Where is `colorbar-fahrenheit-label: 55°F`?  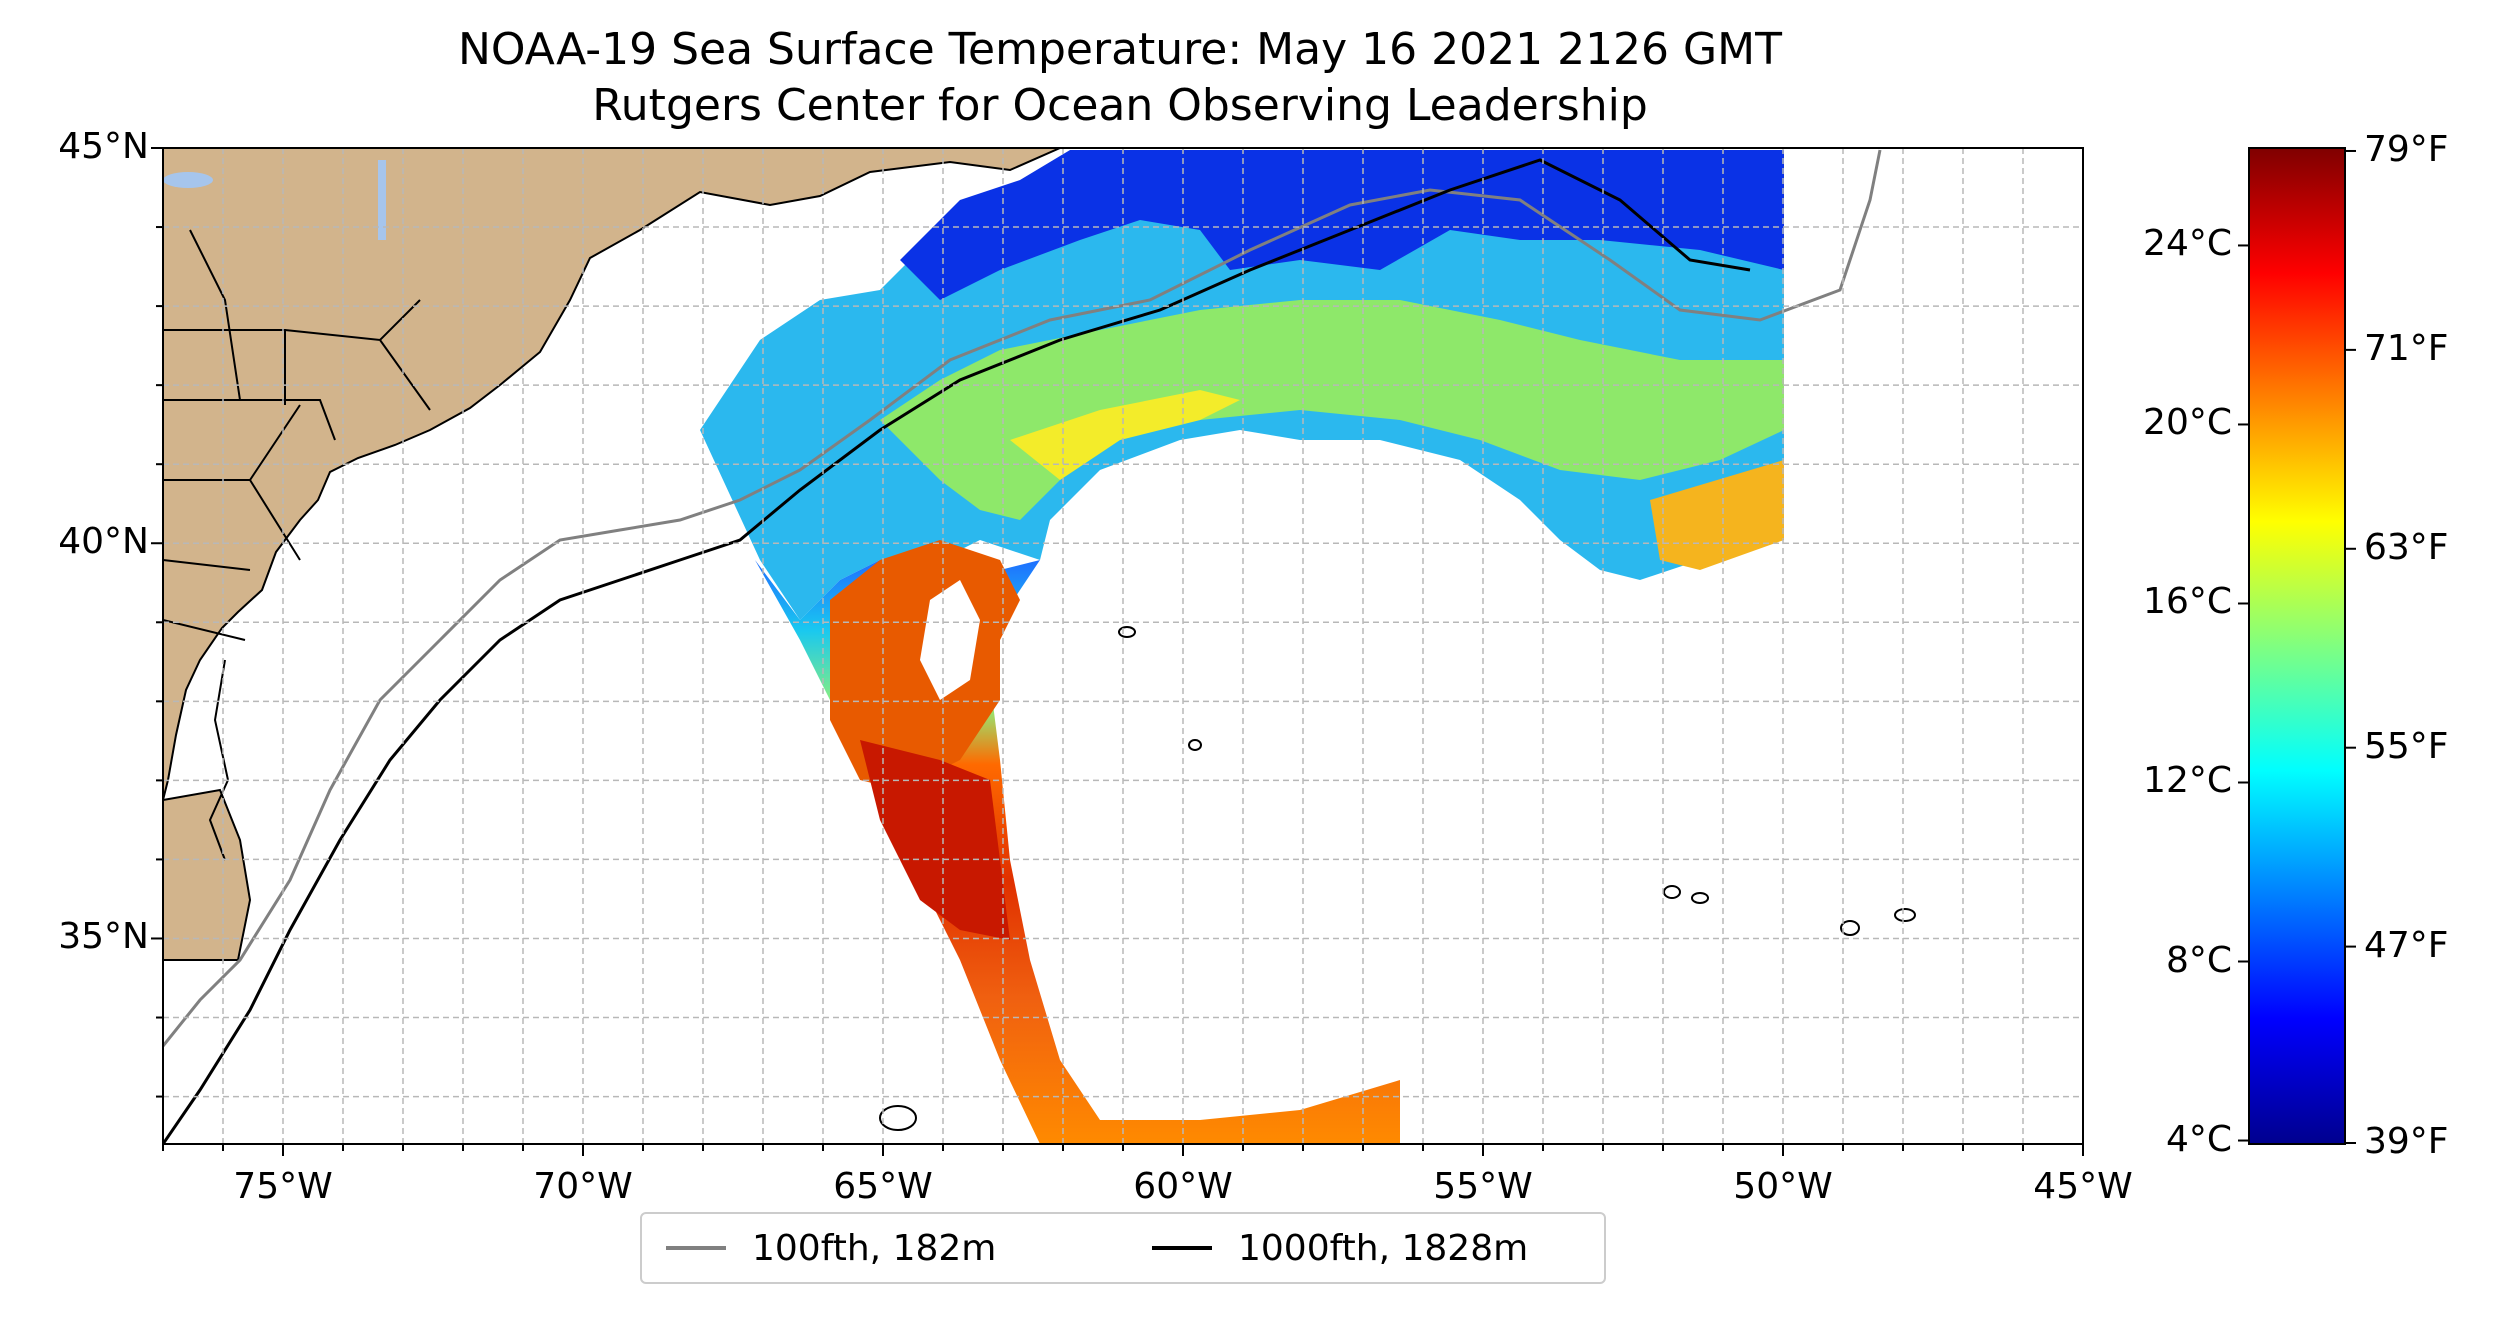 colorbar-fahrenheit-label: 55°F is located at coordinates (2406, 746).